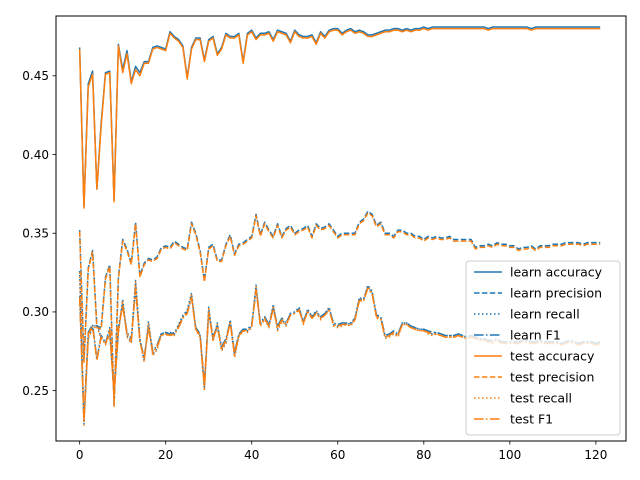  Describe the element at coordinates (35, 391) in the screenshot. I see `y-tick-label: 0.25` at that location.